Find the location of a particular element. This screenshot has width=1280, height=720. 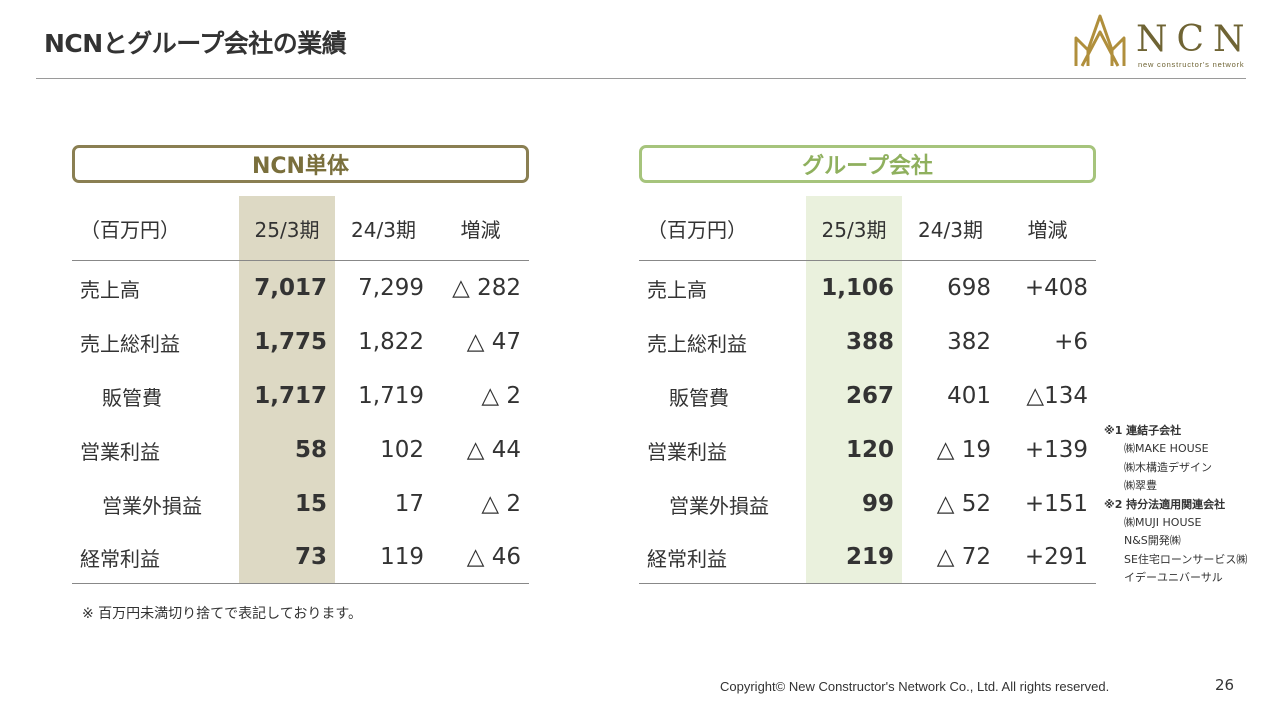

table-row: 売上高 7,017 7,299 △ 282 is located at coordinates (300, 287).